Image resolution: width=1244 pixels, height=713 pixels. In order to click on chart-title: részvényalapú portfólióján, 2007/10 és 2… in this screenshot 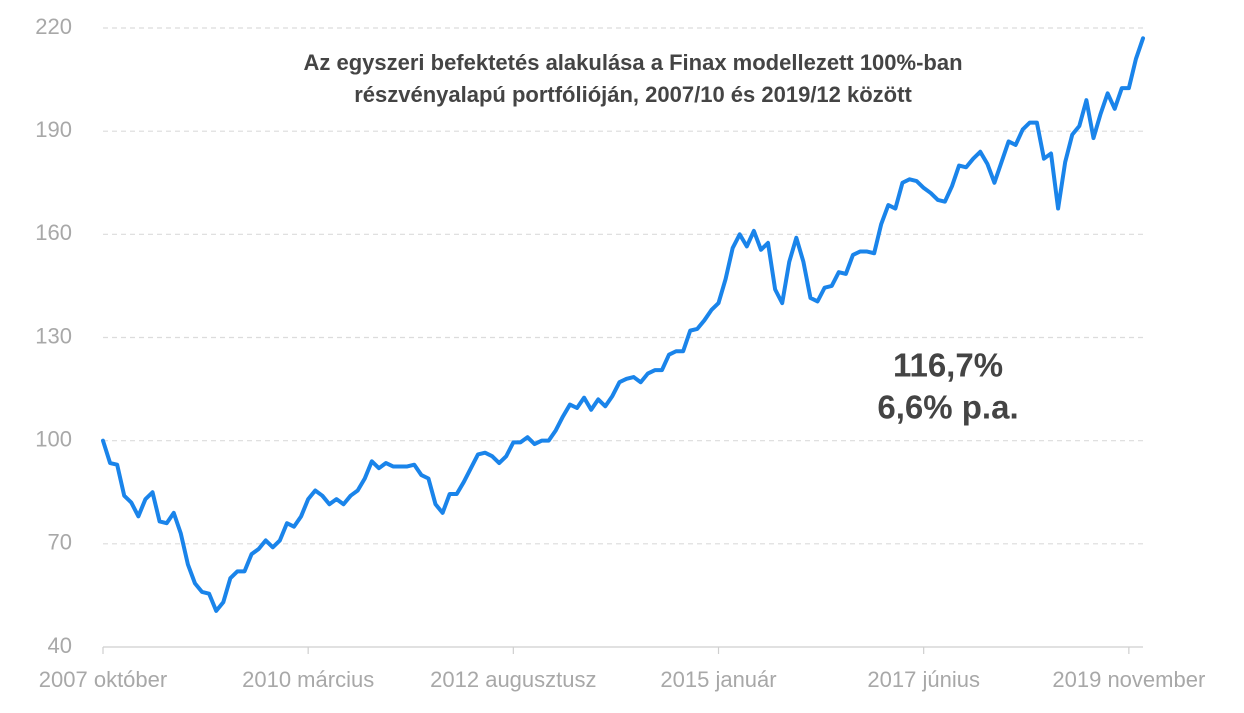, I will do `click(633, 94)`.